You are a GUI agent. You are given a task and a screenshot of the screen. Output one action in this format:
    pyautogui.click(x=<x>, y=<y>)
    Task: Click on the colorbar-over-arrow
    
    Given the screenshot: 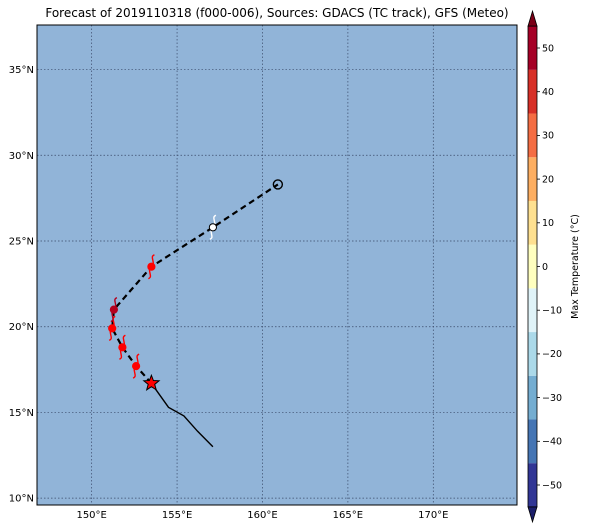 What is the action you would take?
    pyautogui.click(x=532, y=18)
    